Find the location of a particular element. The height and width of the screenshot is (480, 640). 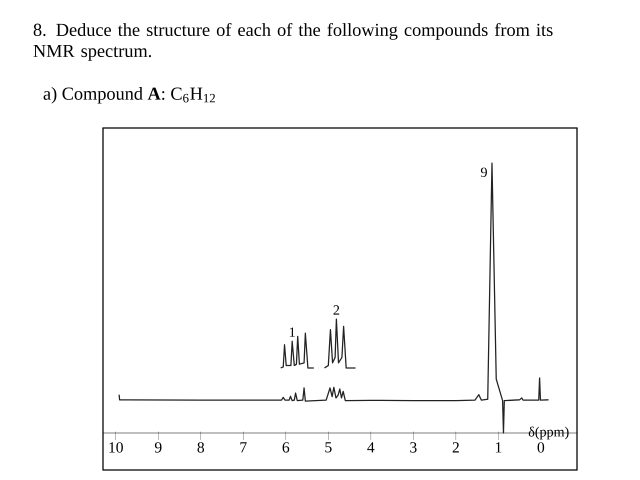

x-axis-title: δ(ppm) is located at coordinates (548, 433).